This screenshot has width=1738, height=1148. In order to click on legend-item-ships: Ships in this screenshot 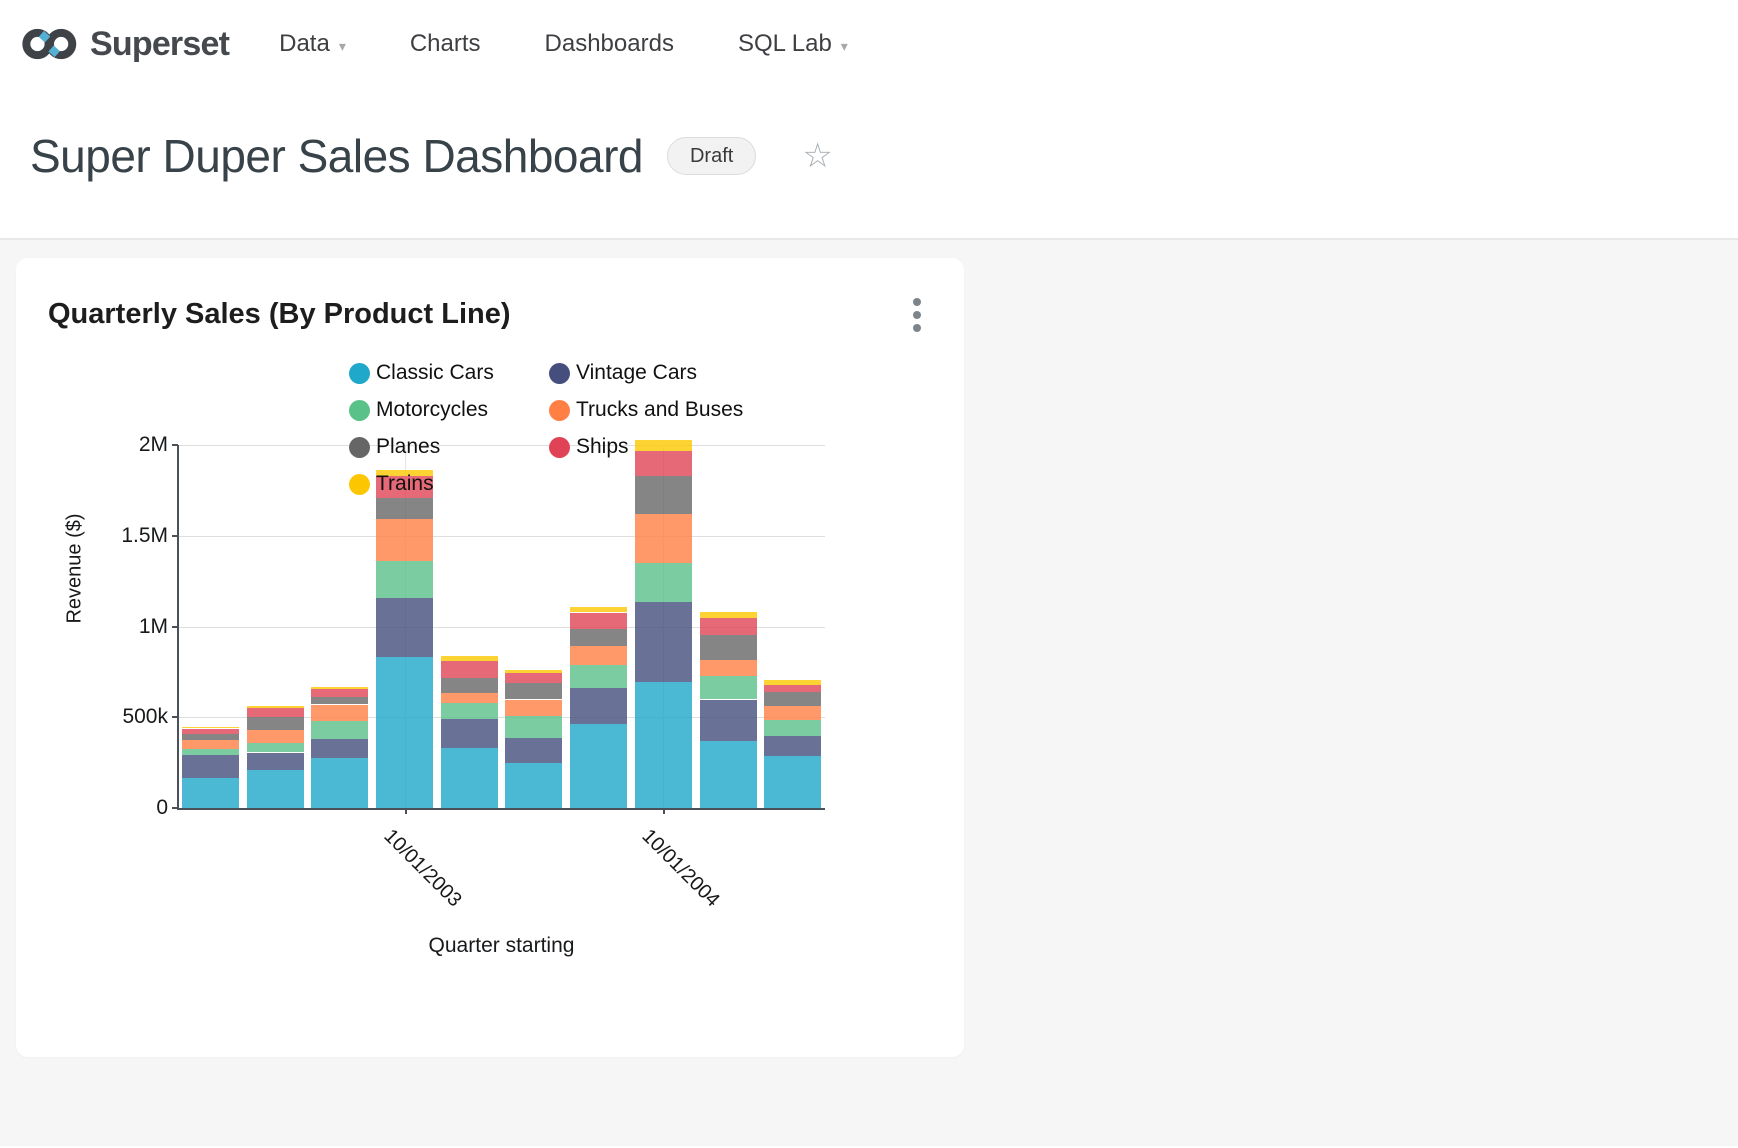, I will do `click(589, 447)`.